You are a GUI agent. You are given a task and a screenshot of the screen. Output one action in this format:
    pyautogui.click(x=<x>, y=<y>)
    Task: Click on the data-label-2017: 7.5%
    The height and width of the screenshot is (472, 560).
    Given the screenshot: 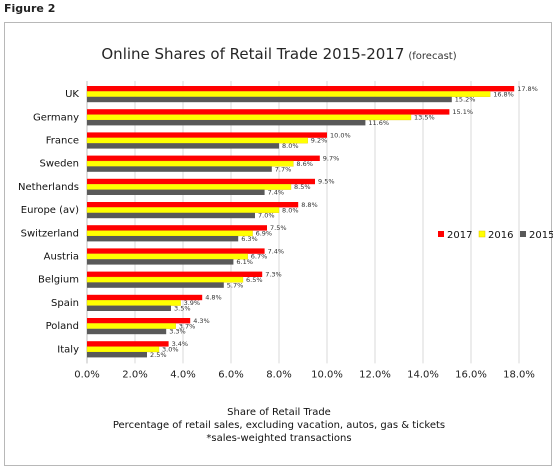 What is the action you would take?
    pyautogui.click(x=278, y=228)
    